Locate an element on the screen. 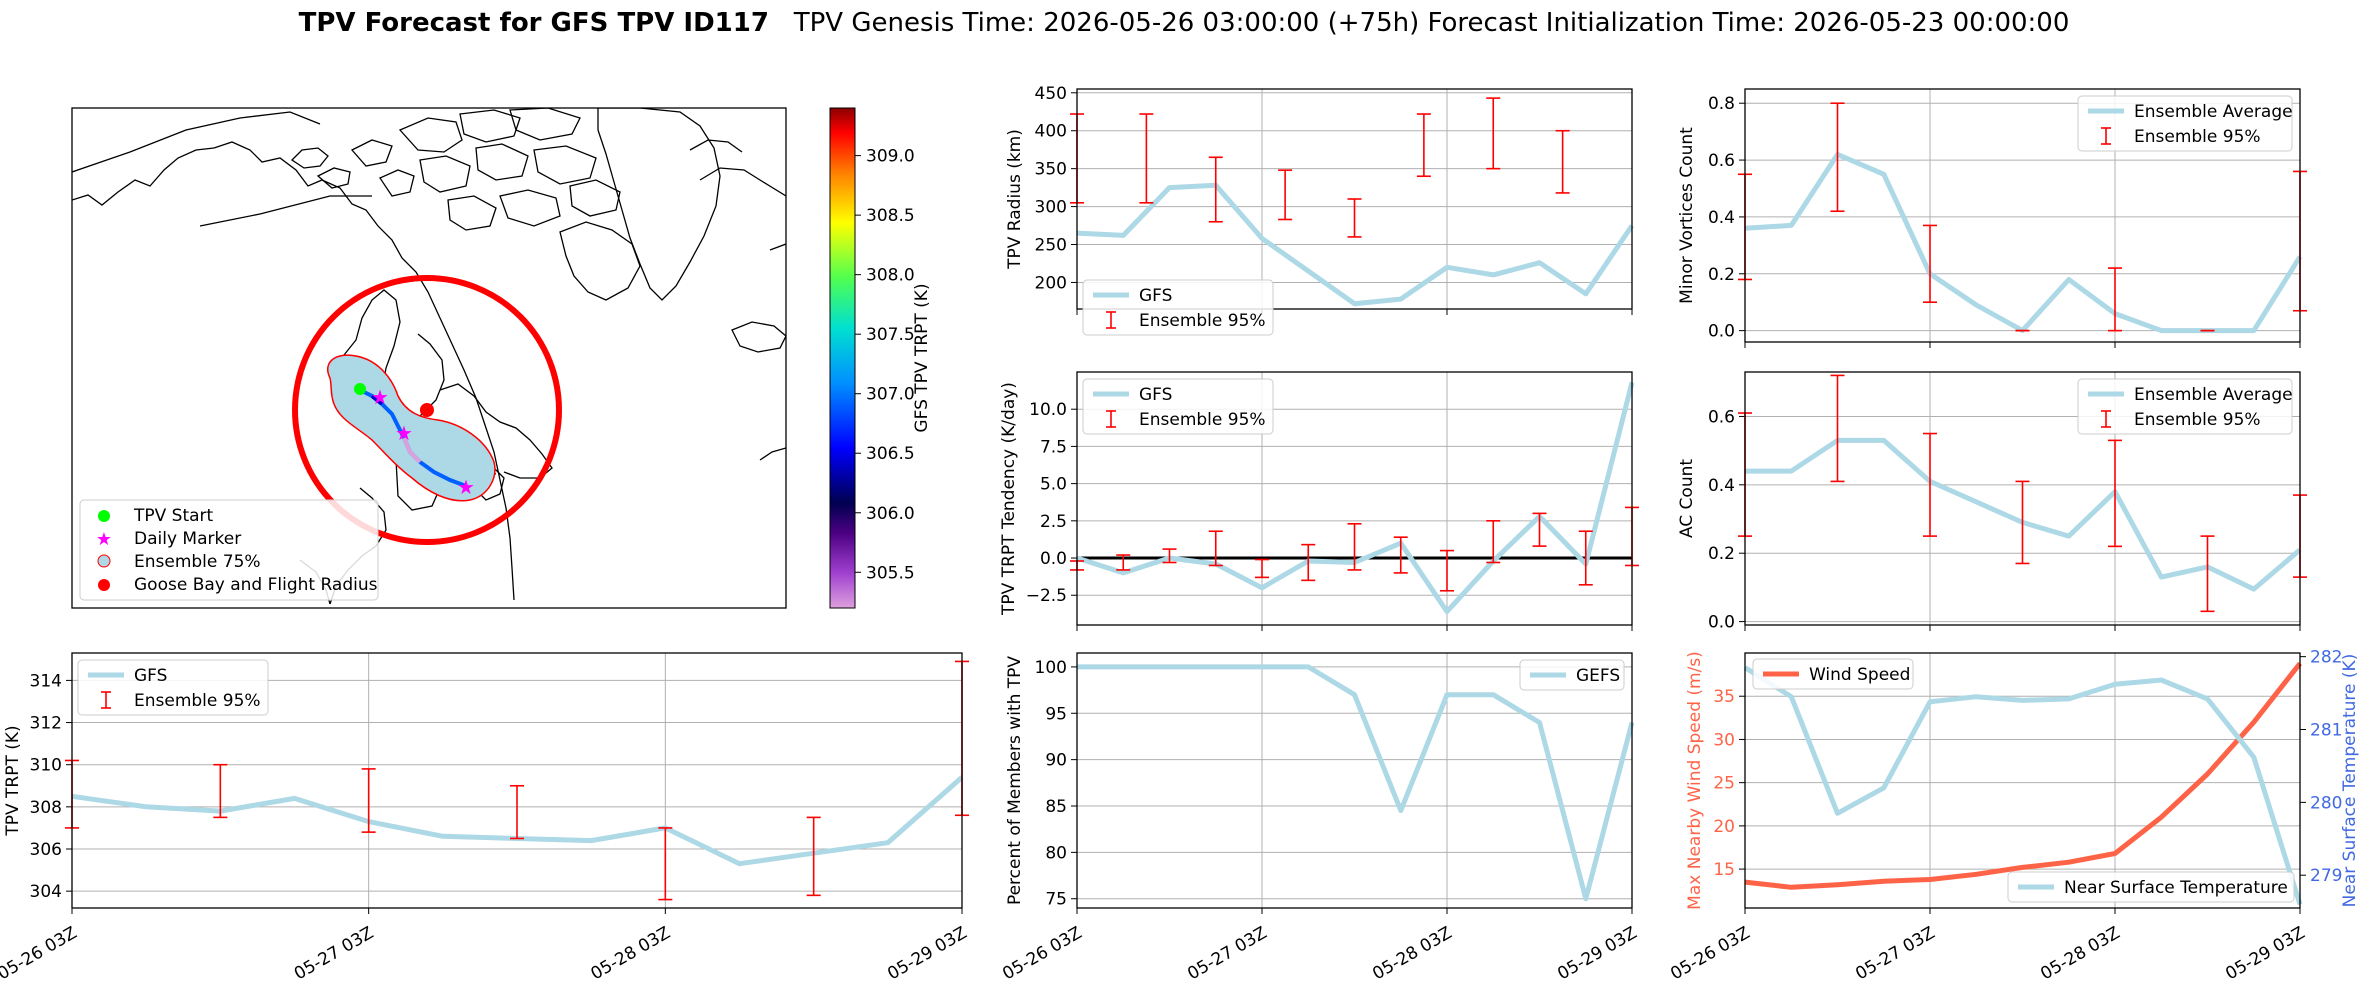 The image size is (2368, 982). legend-daily-marker: Daily Marker is located at coordinates (187, 539).